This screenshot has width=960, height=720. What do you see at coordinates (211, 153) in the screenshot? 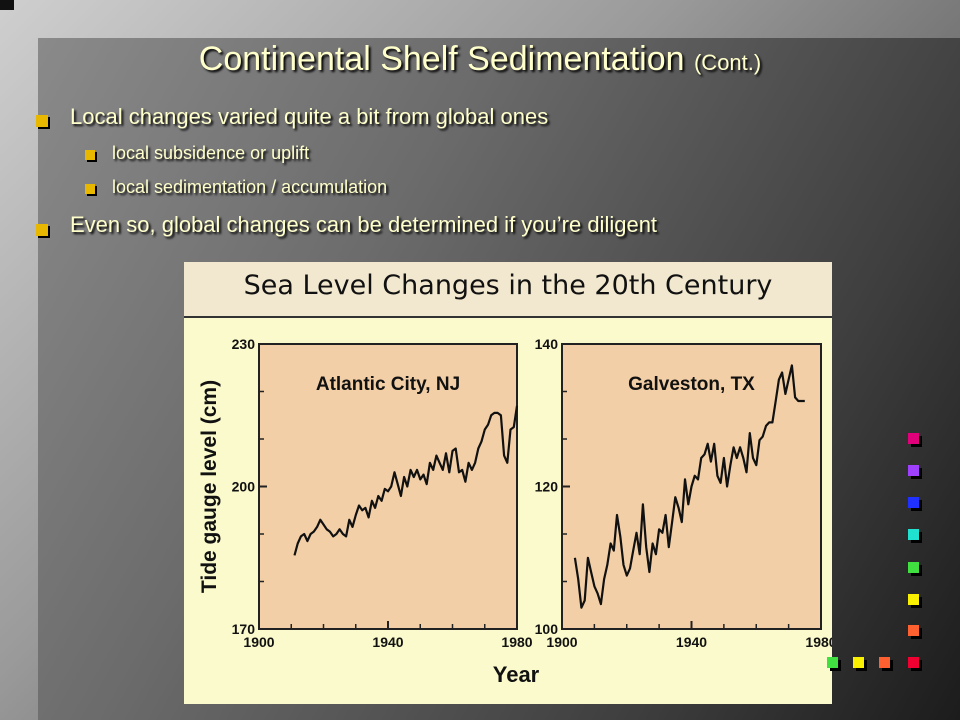
I see `bullet-1a: local subsidence or uplift` at bounding box center [211, 153].